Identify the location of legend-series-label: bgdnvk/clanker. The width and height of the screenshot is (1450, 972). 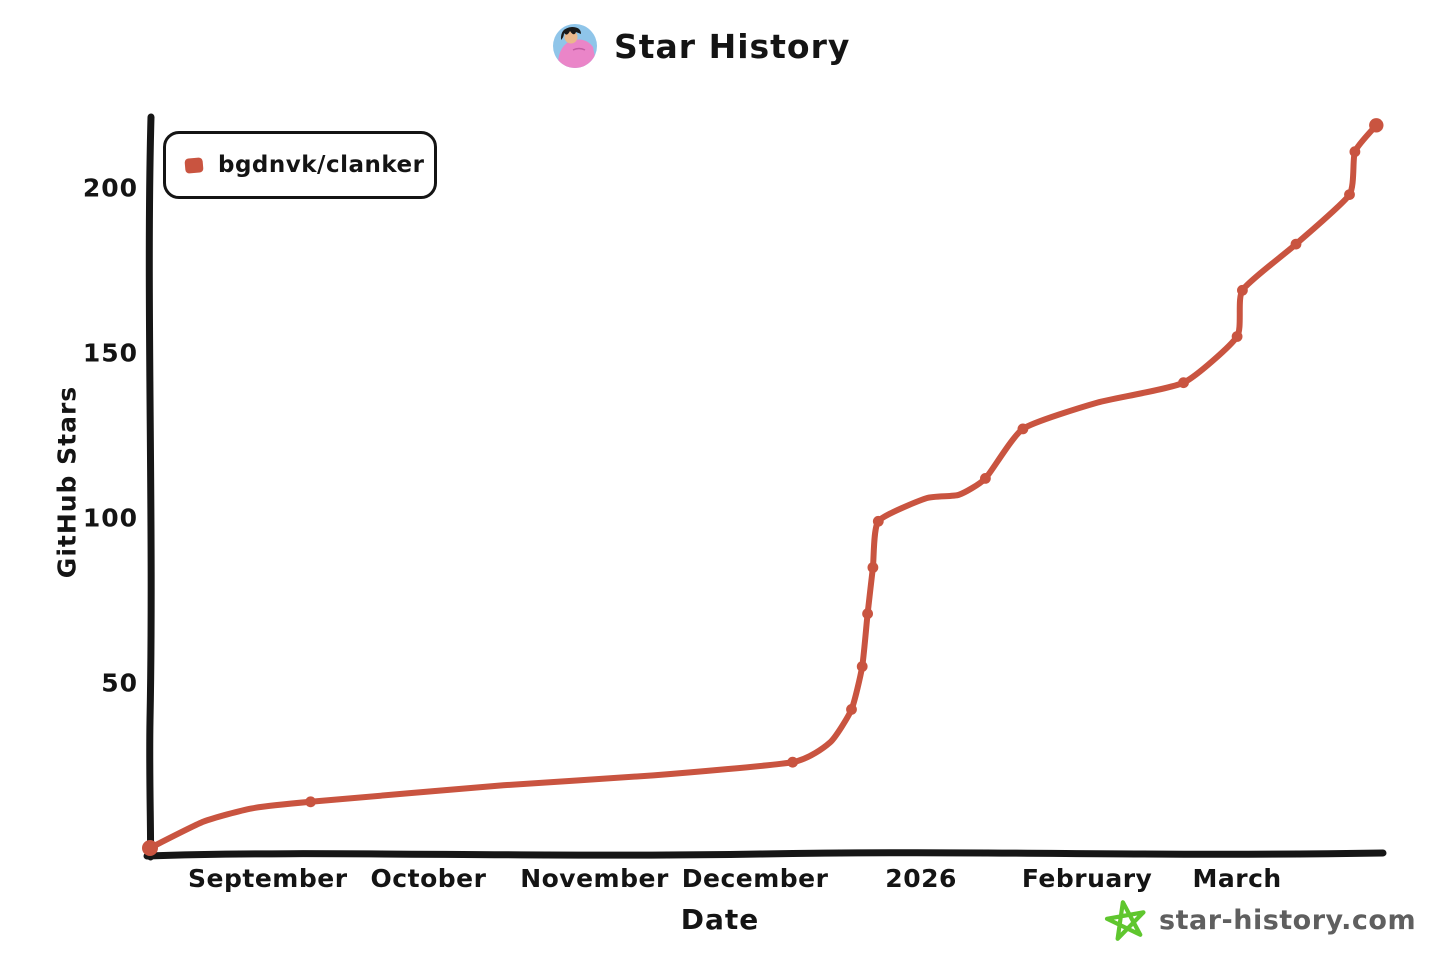
(321, 165).